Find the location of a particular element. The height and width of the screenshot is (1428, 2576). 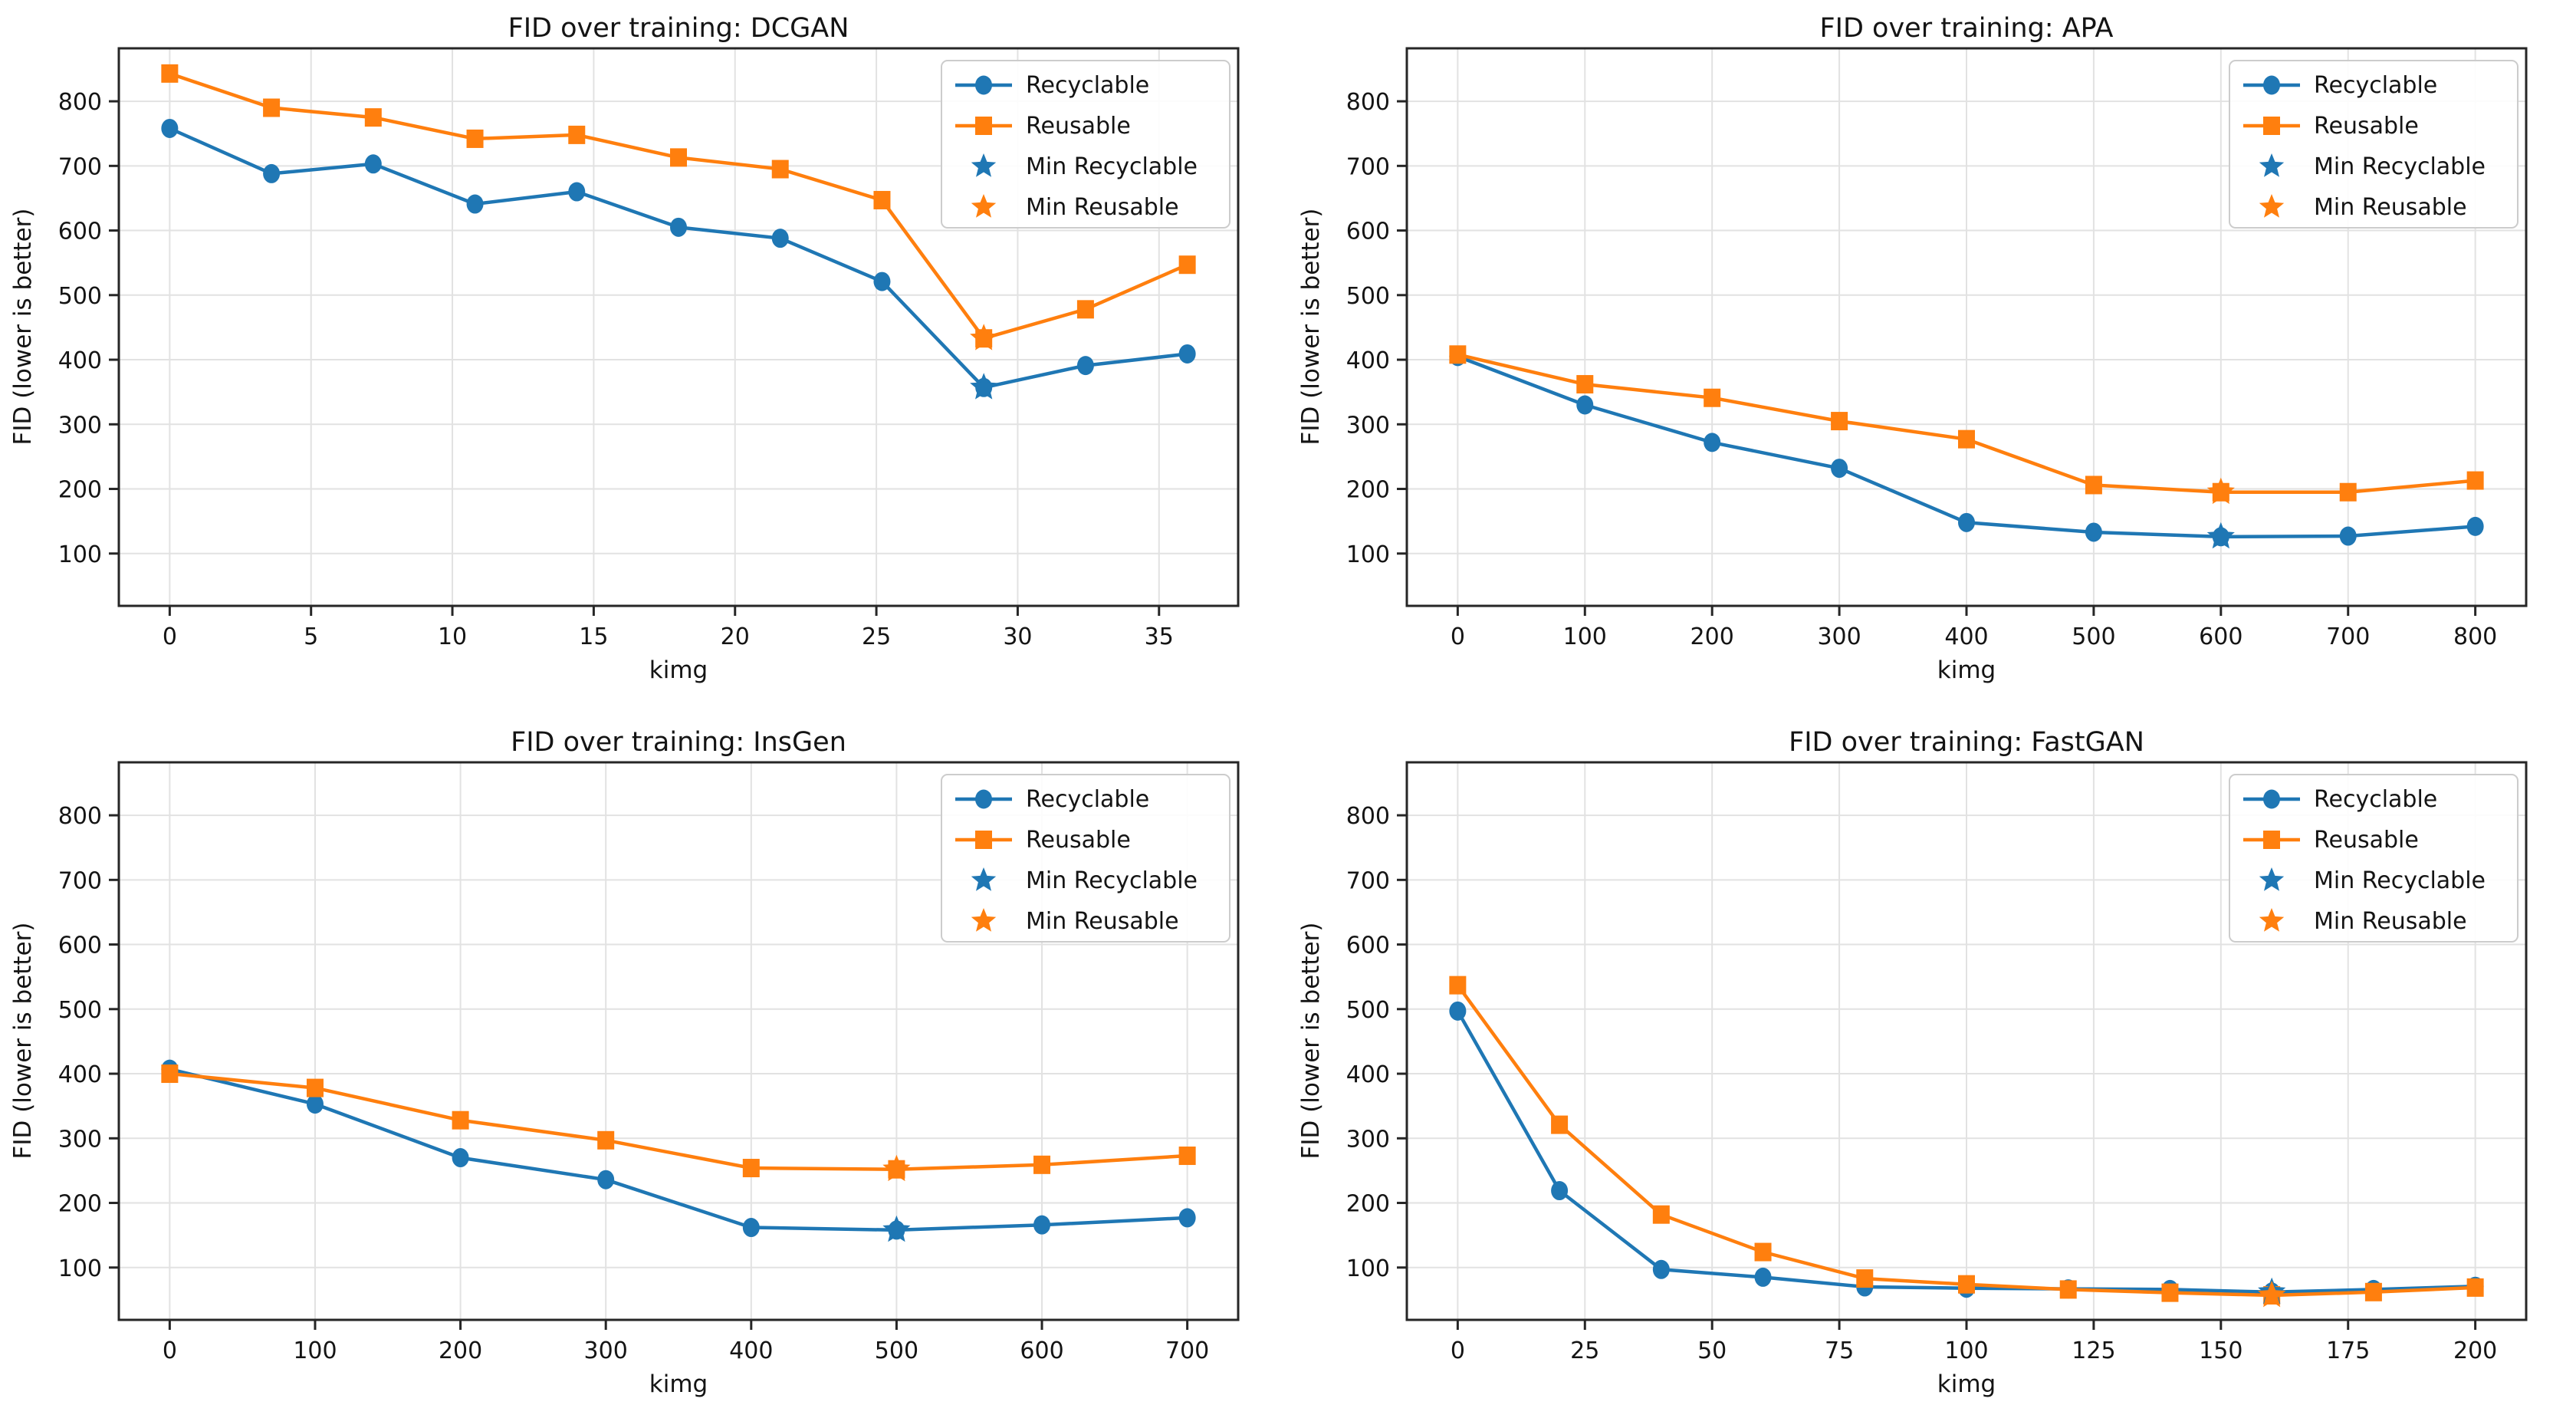

x-tick-label: 125 is located at coordinates (2093, 1351).